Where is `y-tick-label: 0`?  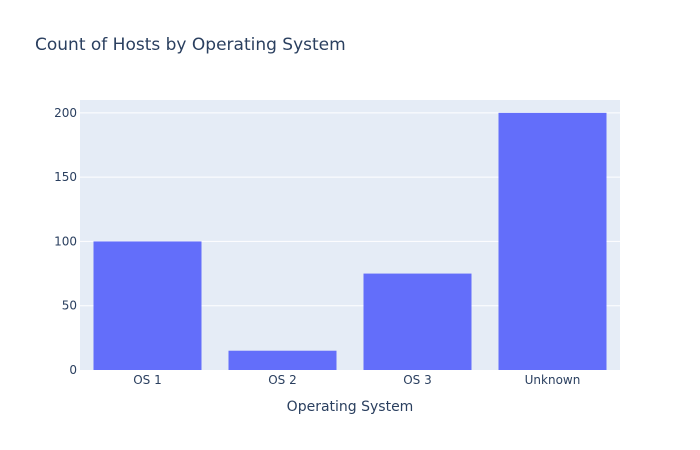
y-tick-label: 0 is located at coordinates (73, 370).